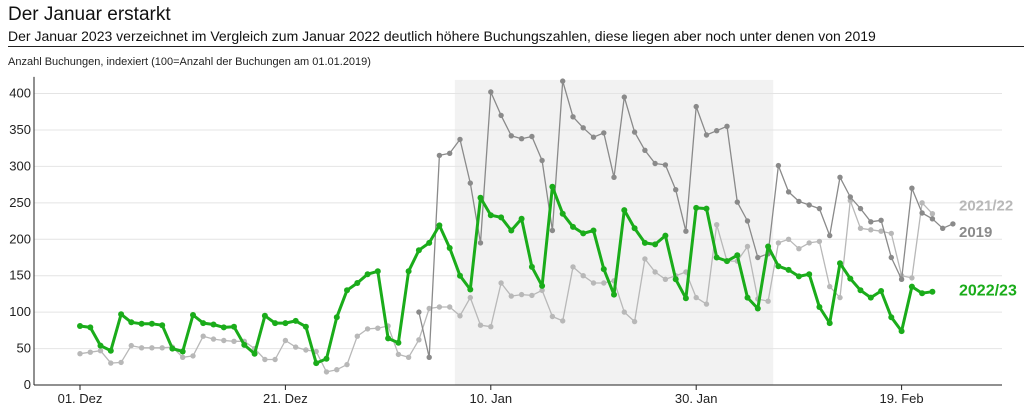  What do you see at coordinates (20, 165) in the screenshot?
I see `y-tick-label: 300` at bounding box center [20, 165].